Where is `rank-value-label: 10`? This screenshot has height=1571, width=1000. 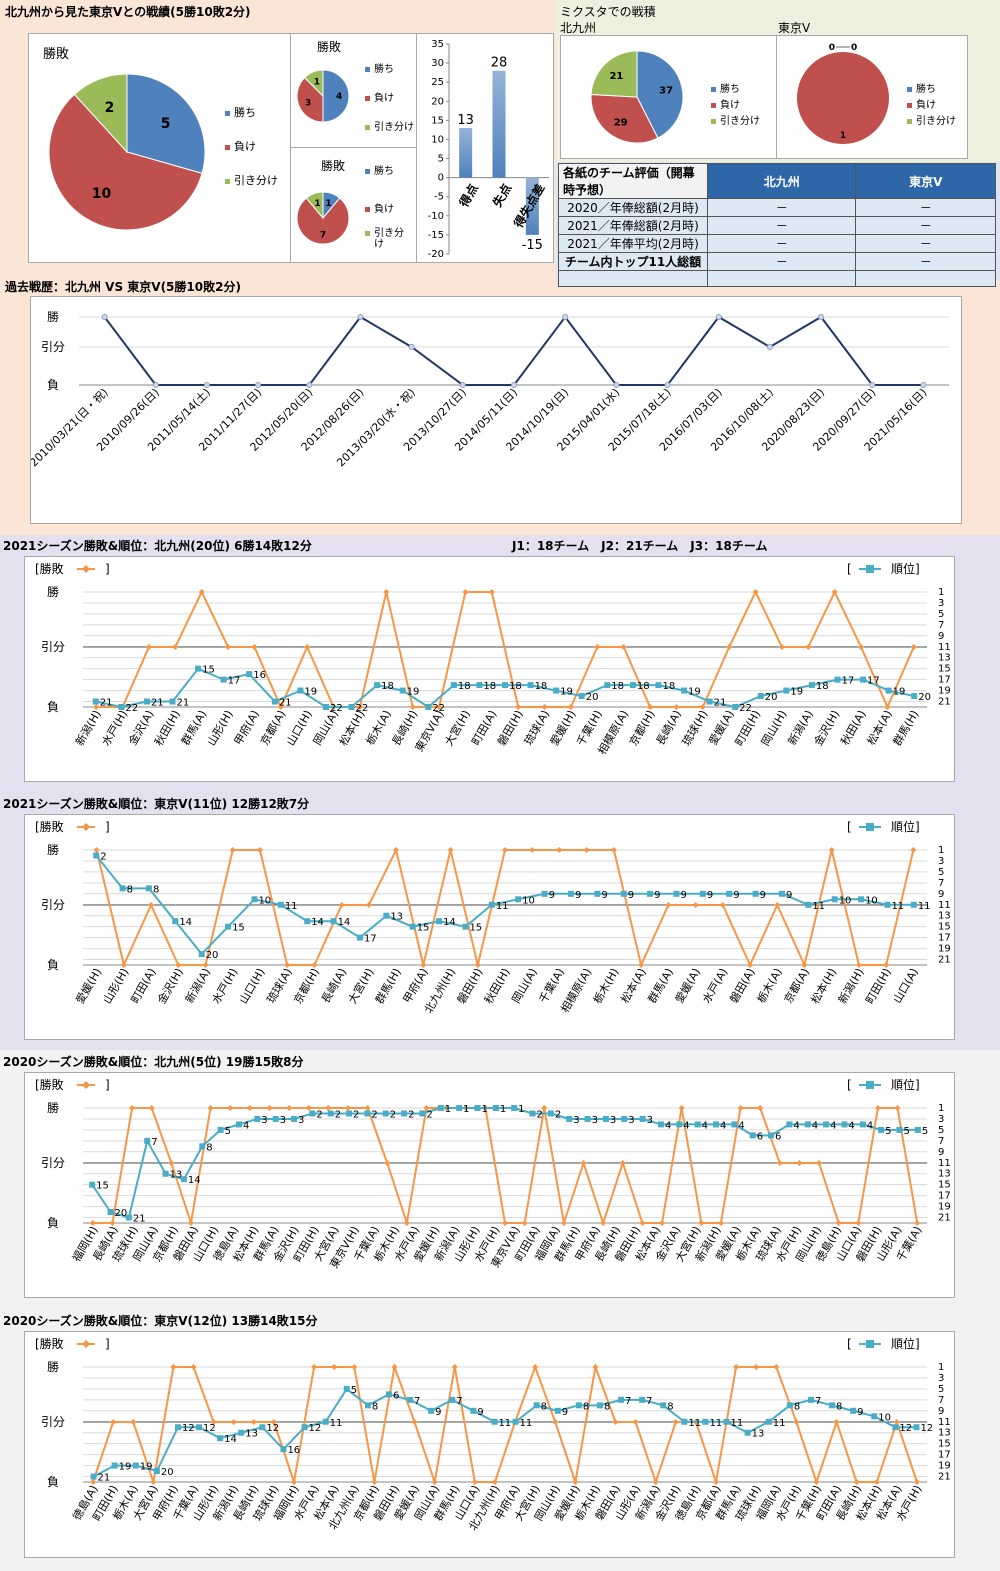 rank-value-label: 10 is located at coordinates (528, 900).